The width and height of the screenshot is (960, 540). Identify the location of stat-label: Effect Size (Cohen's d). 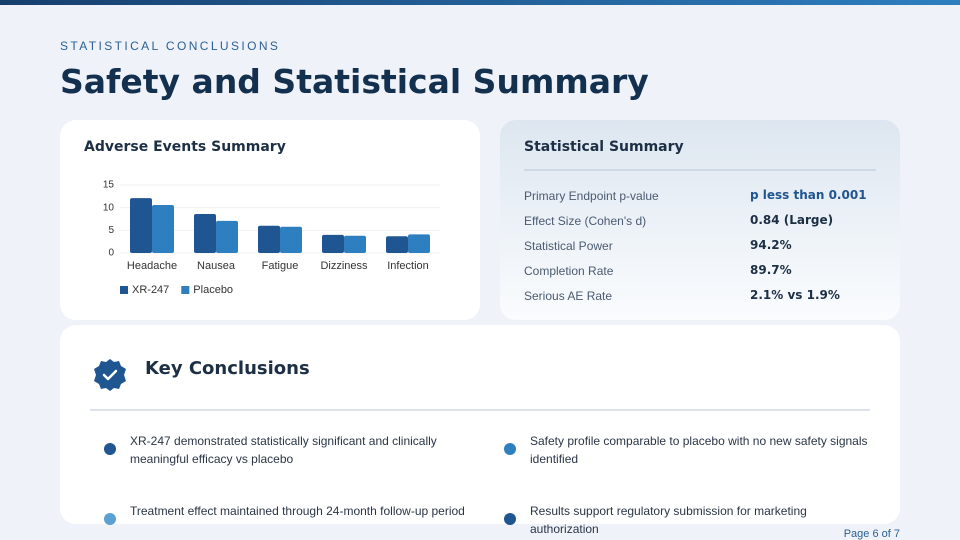
(585, 221).